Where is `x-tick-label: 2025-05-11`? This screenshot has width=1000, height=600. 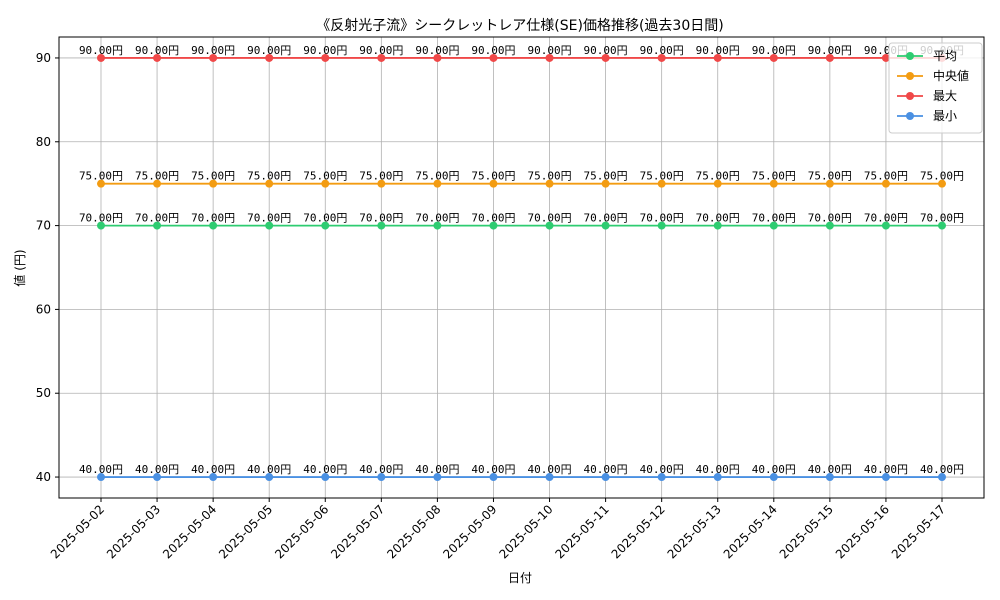 x-tick-label: 2025-05-11 is located at coordinates (582, 531).